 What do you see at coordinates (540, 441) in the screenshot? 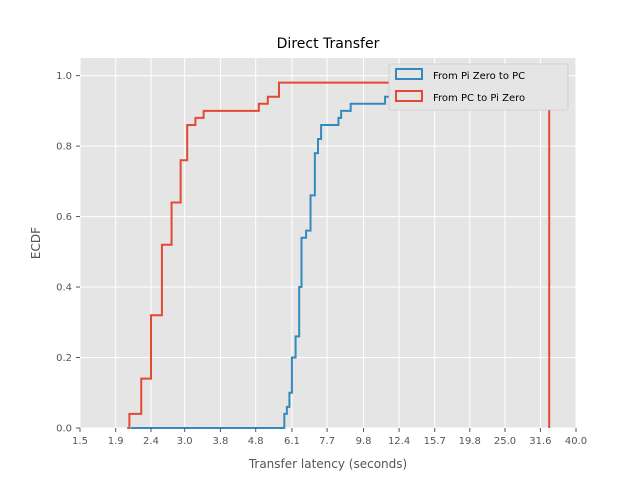
I see `x-tick-label: 31.6` at bounding box center [540, 441].